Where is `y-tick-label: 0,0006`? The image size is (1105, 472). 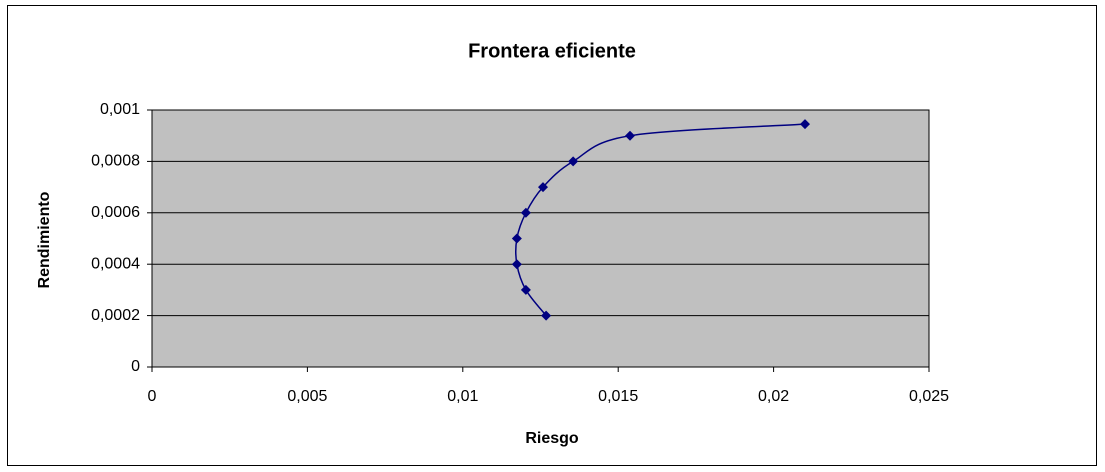 y-tick-label: 0,0006 is located at coordinates (115, 212).